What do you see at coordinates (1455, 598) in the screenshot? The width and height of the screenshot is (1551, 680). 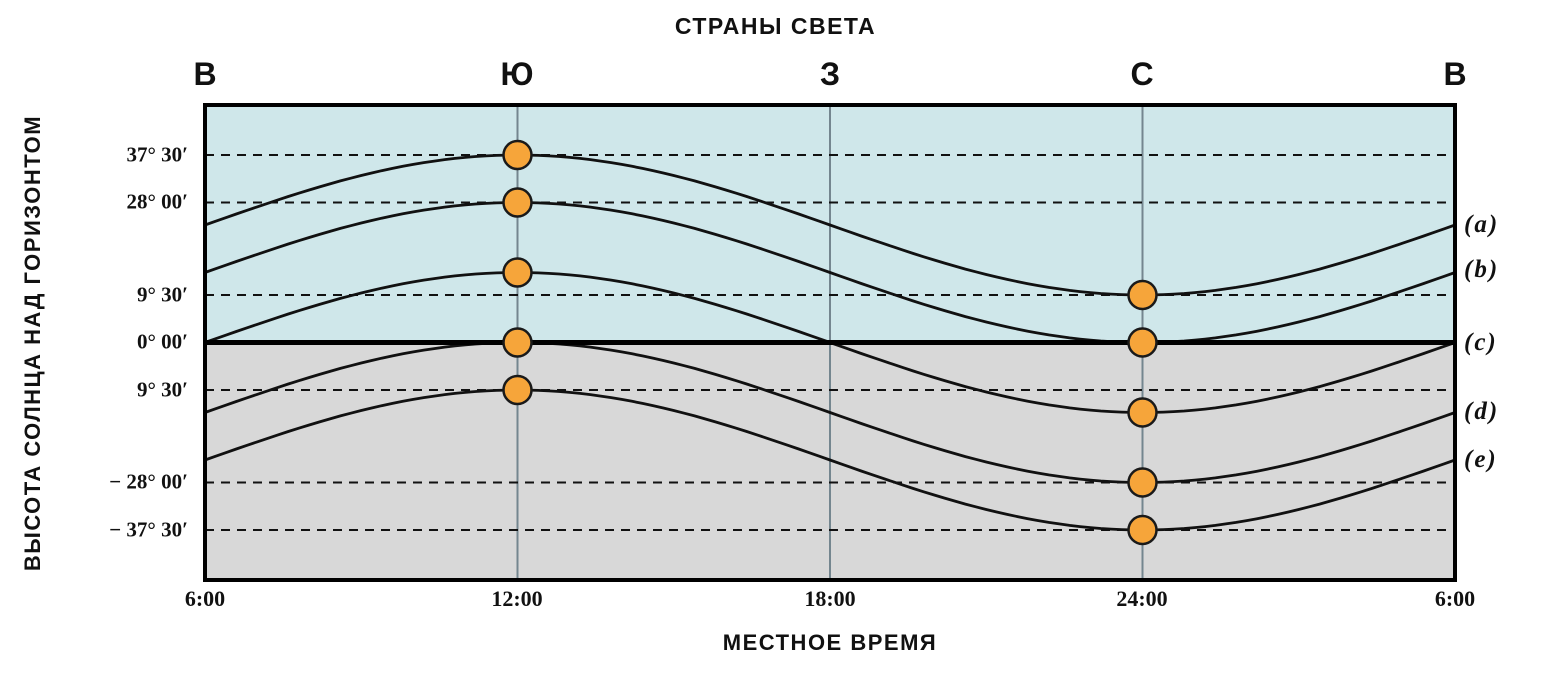 I see `x-tick-6-right: 6:00` at bounding box center [1455, 598].